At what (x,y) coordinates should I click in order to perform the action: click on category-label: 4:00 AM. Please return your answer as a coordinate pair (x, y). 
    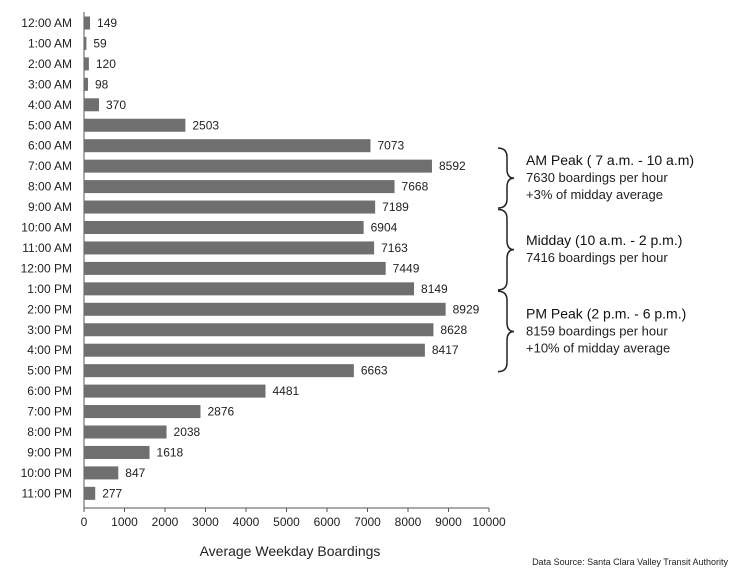
    Looking at the image, I should click on (50, 105).